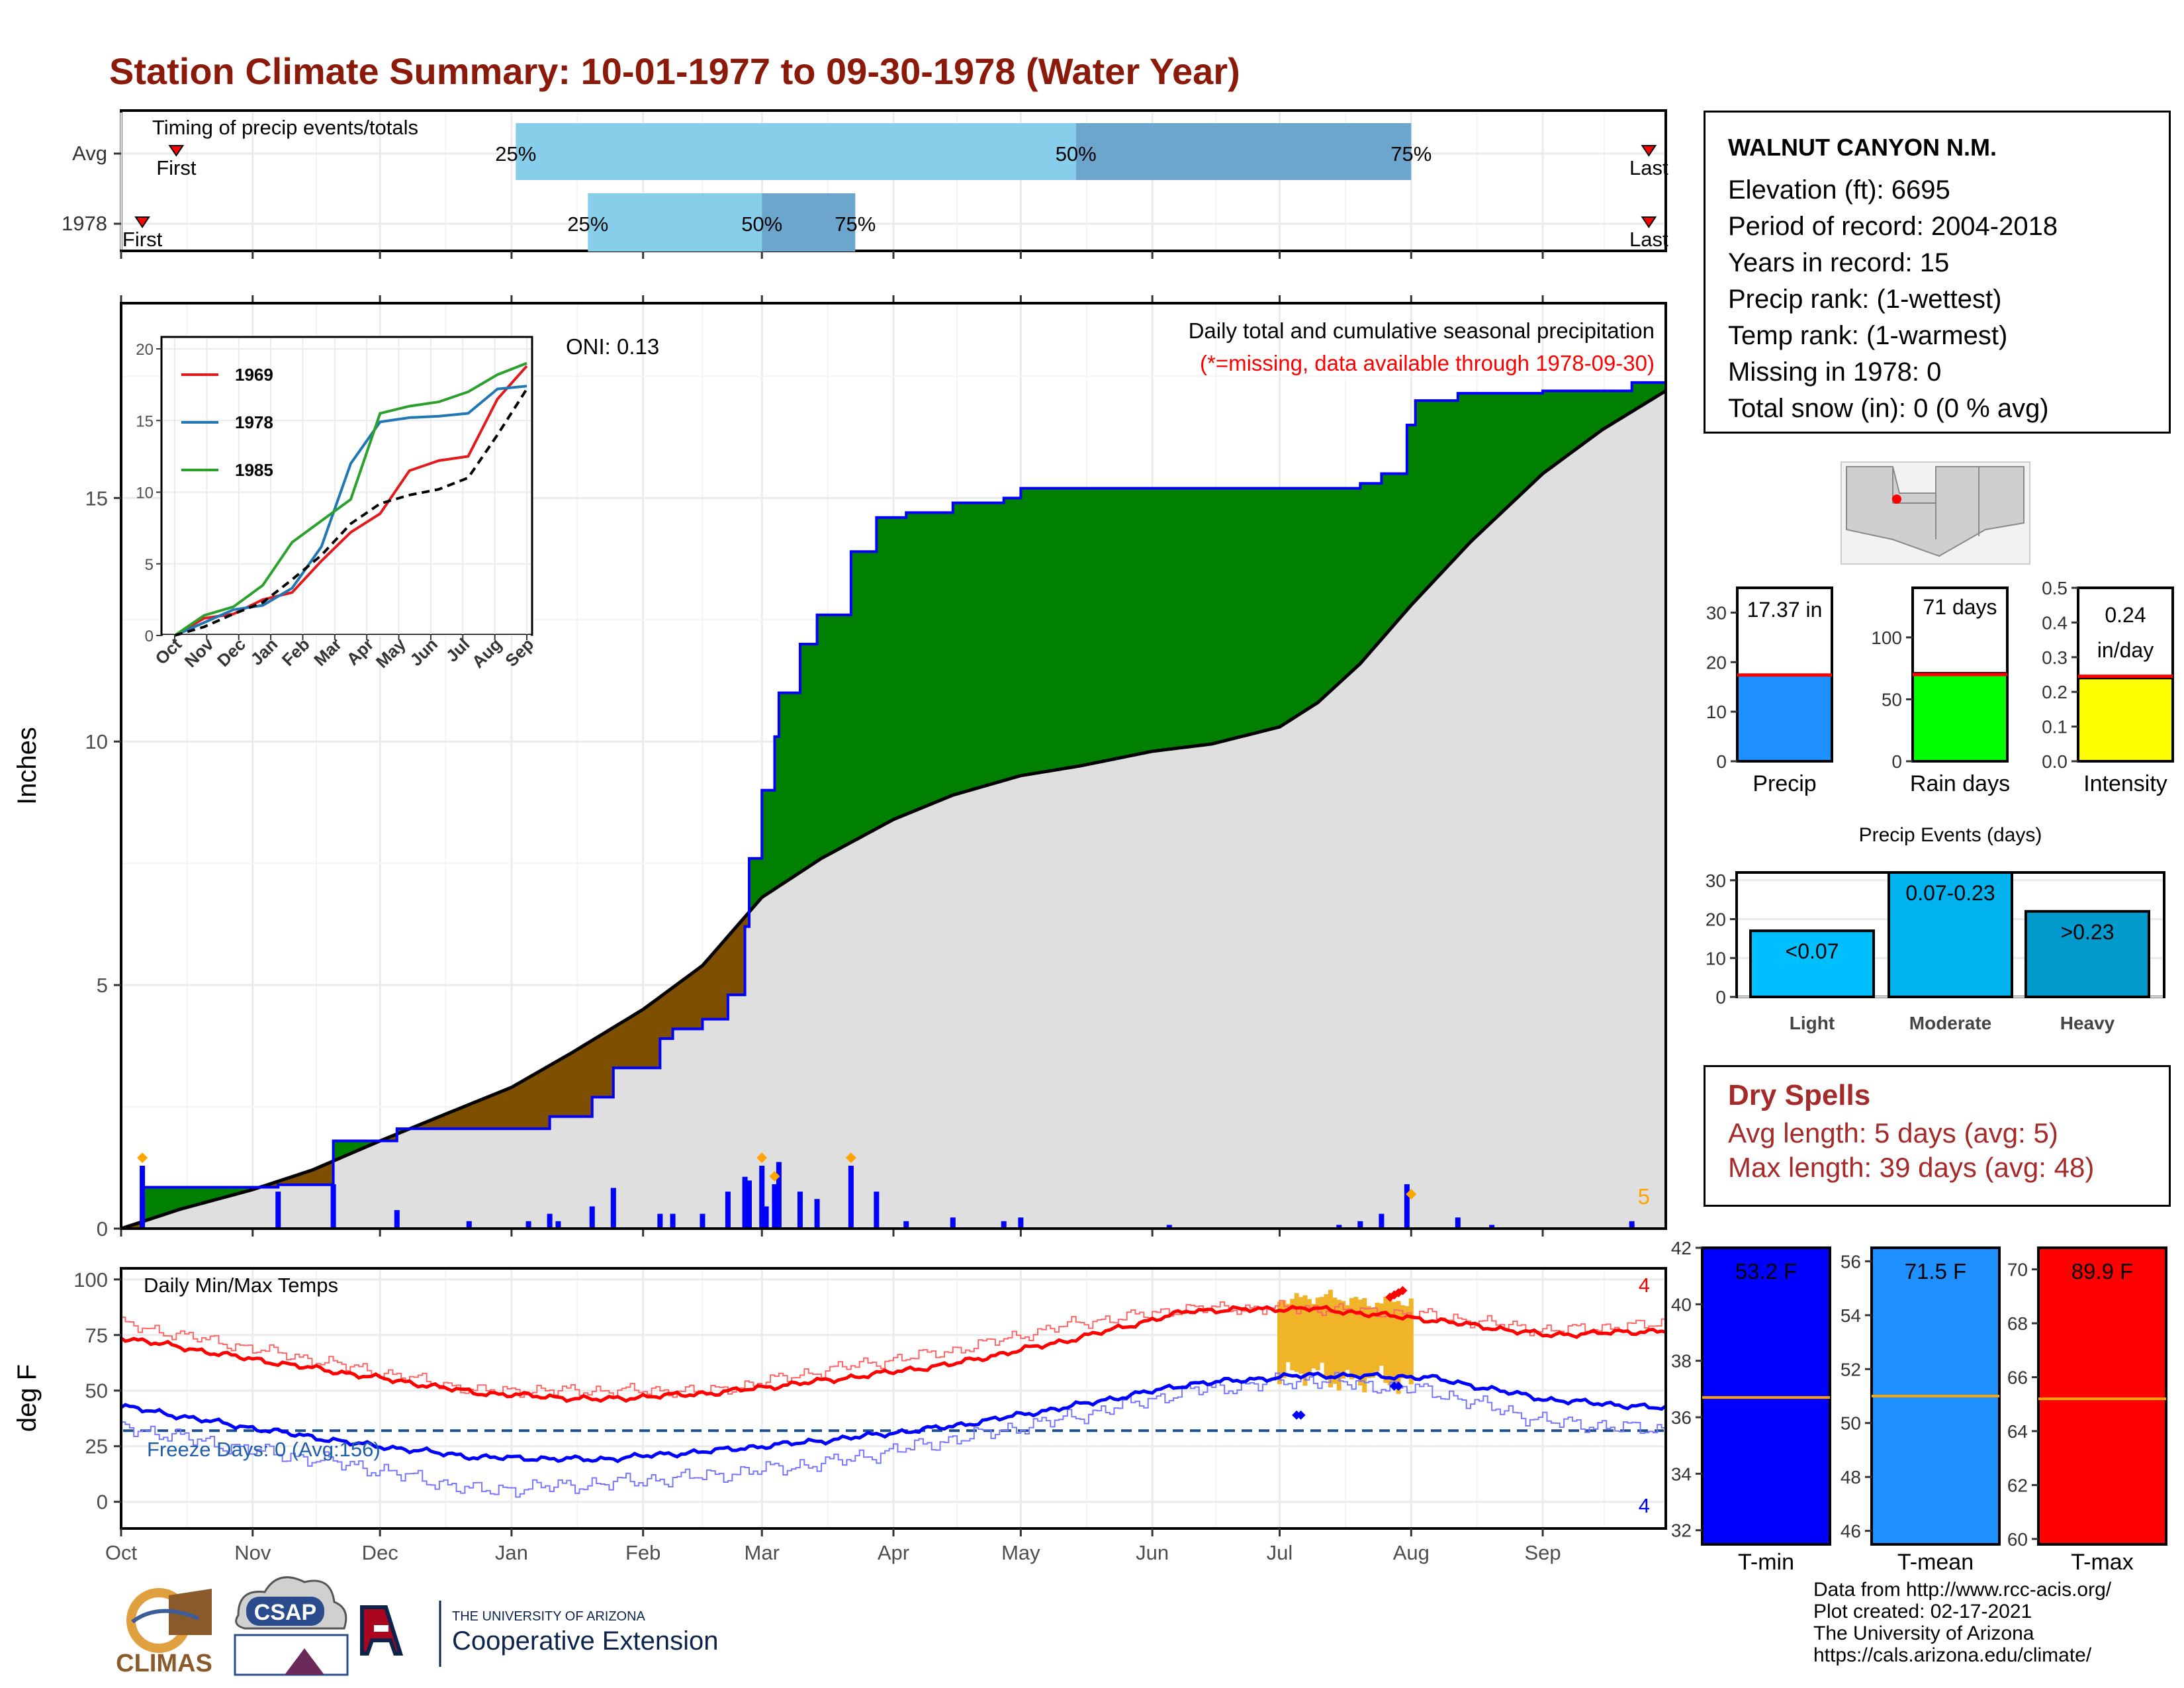  I want to click on totals-y-tick-label: 100, so click(1886, 638).